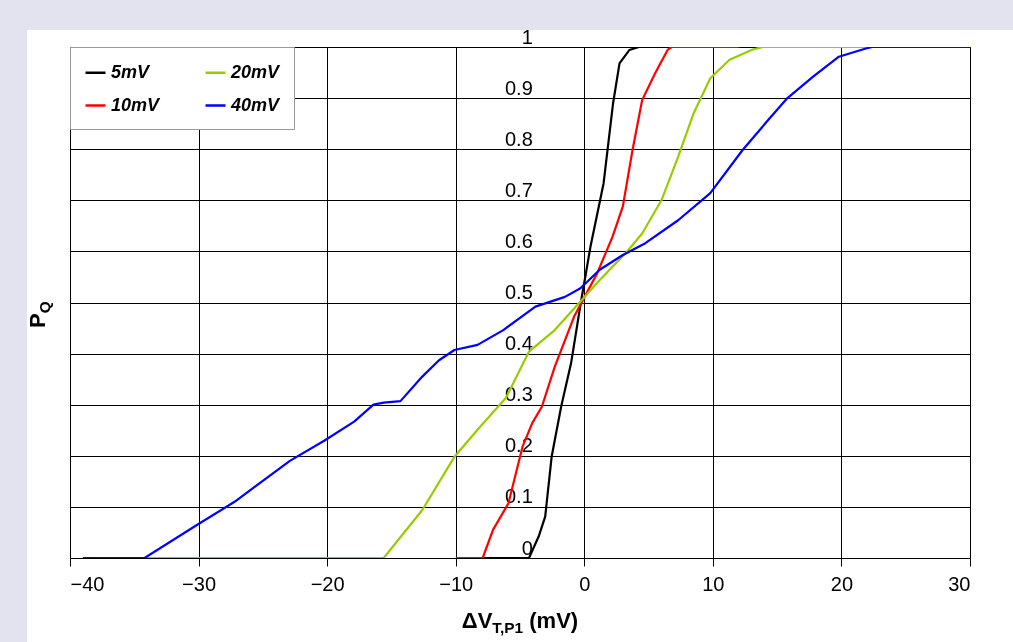 The height and width of the screenshot is (642, 1013). I want to click on x-tick-label: −40, so click(87, 583).